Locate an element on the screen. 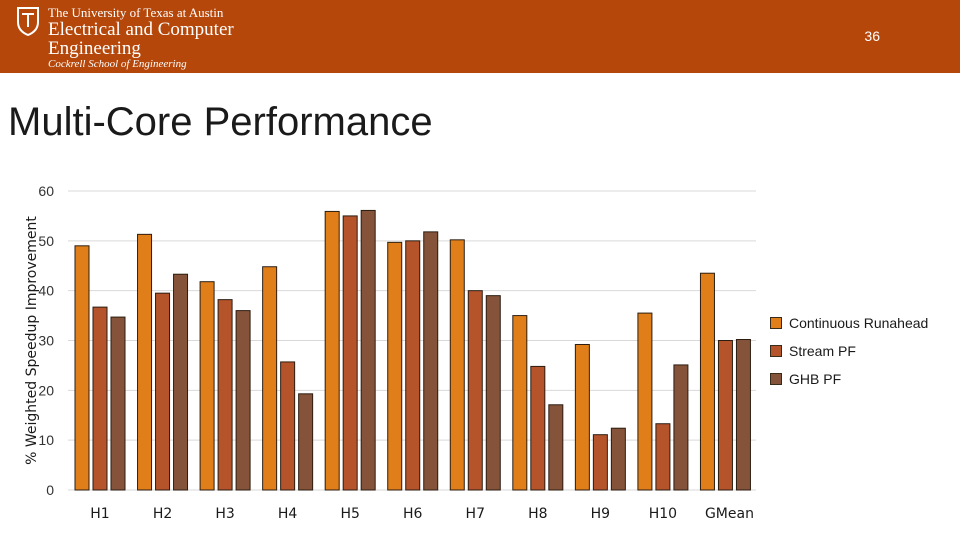 This screenshot has width=960, height=540. legend-item-ghb-pf: GHB PF is located at coordinates (849, 379).